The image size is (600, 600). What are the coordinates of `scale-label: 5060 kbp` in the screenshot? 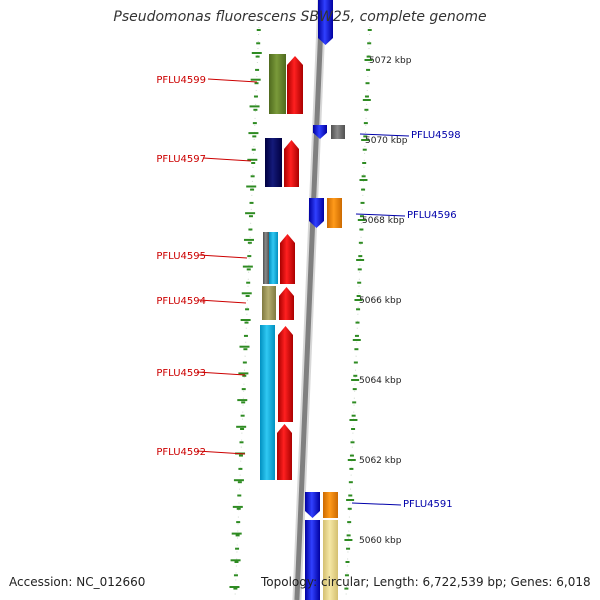 It's located at (380, 541).